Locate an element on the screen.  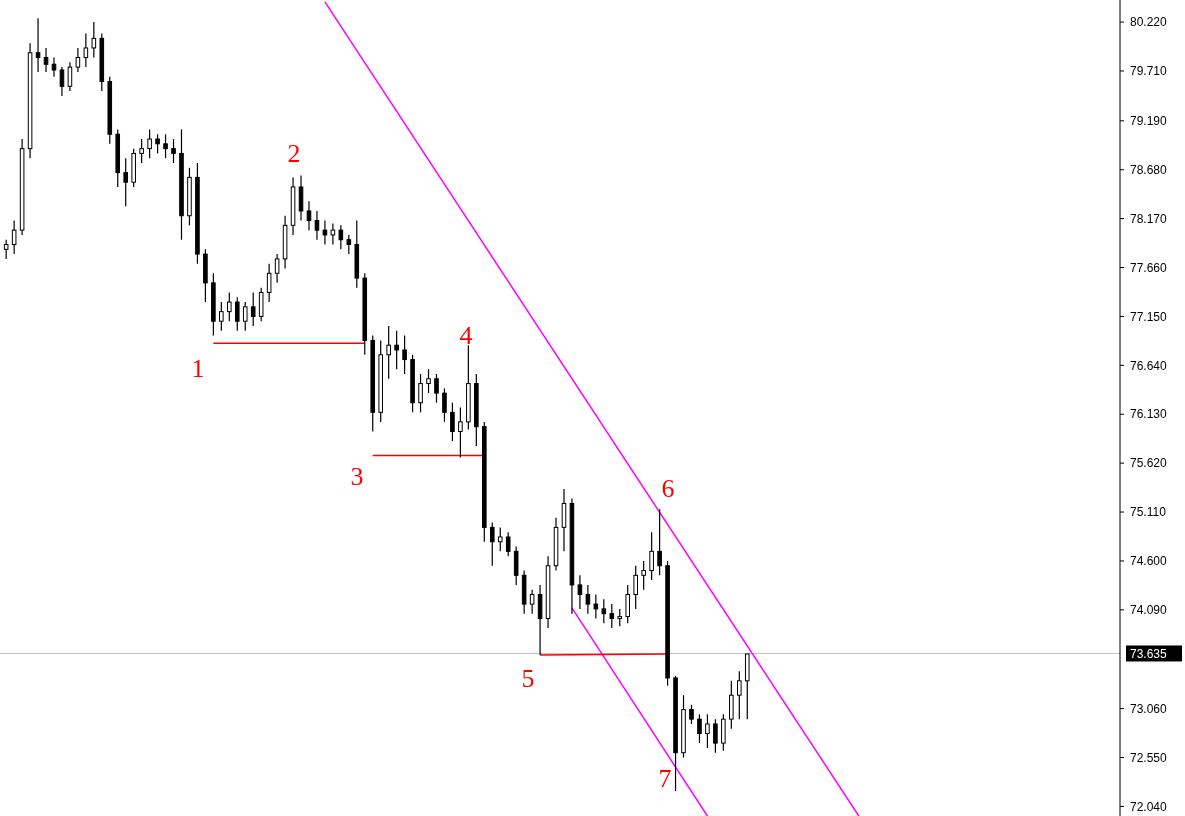
annotation: 6 is located at coordinates (668, 489).